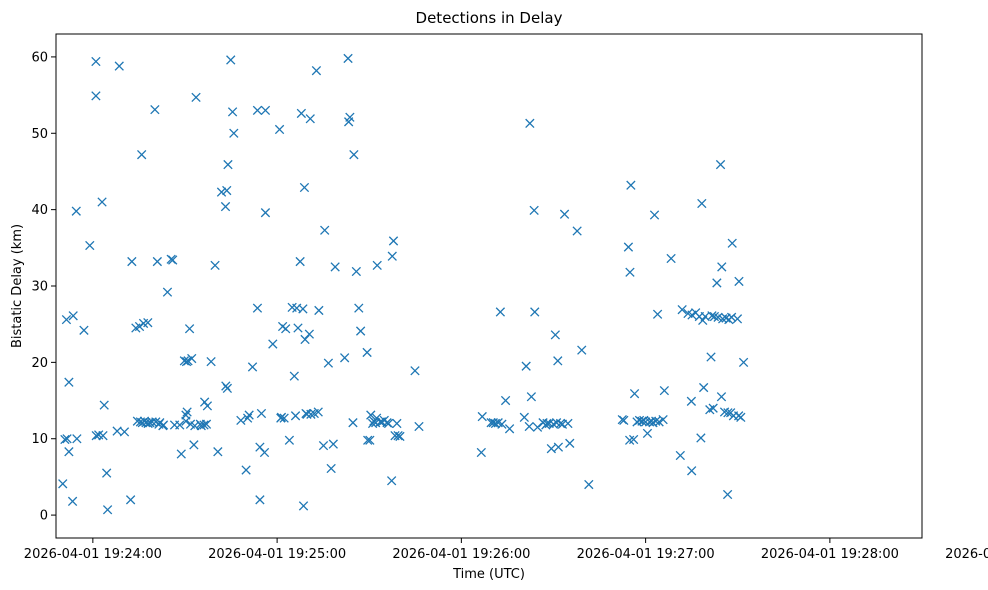  Describe the element at coordinates (39, 363) in the screenshot. I see `y-tick-label: 20` at that location.